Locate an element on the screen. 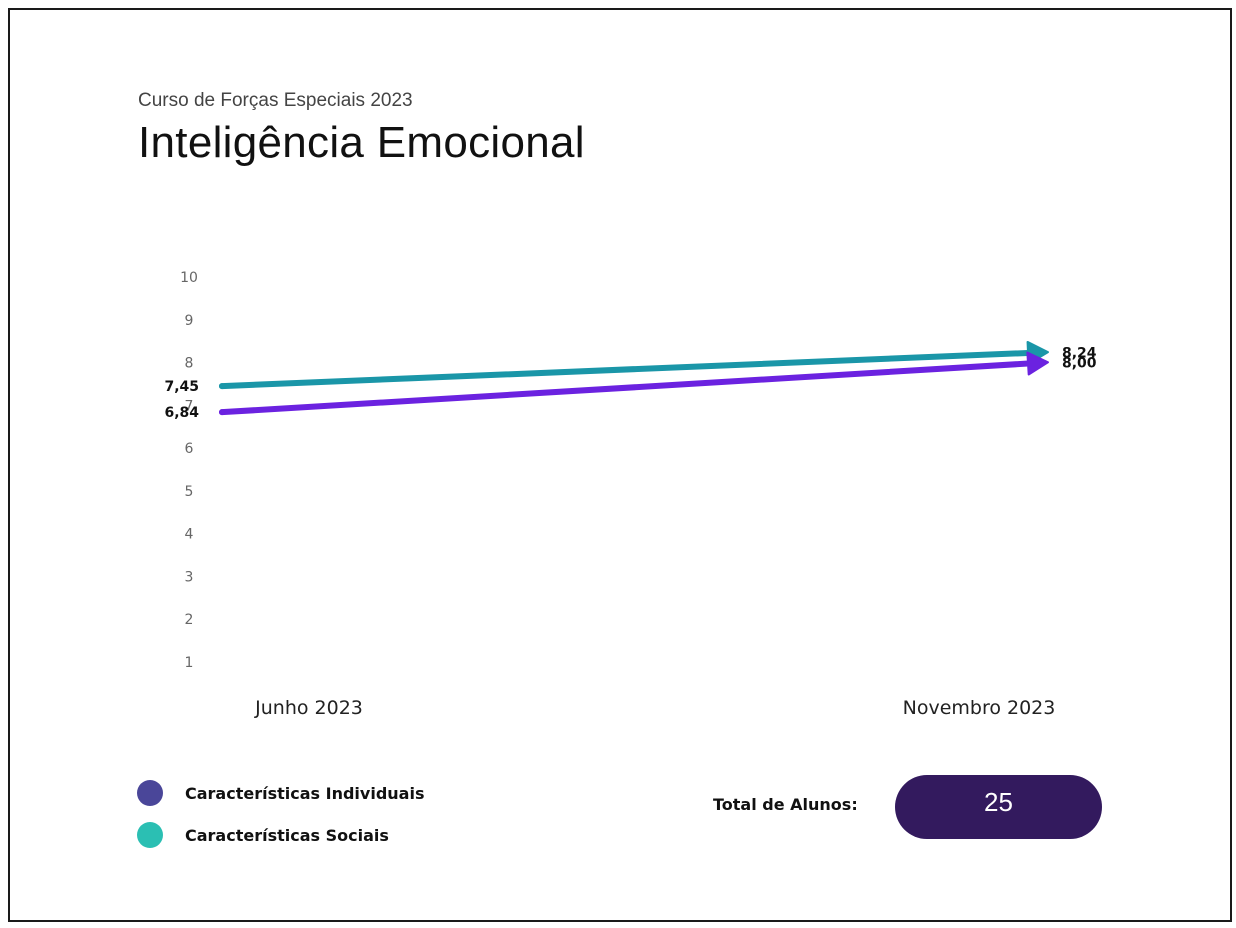 The width and height of the screenshot is (1236, 928). total-students-badge: 25 is located at coordinates (998, 807).